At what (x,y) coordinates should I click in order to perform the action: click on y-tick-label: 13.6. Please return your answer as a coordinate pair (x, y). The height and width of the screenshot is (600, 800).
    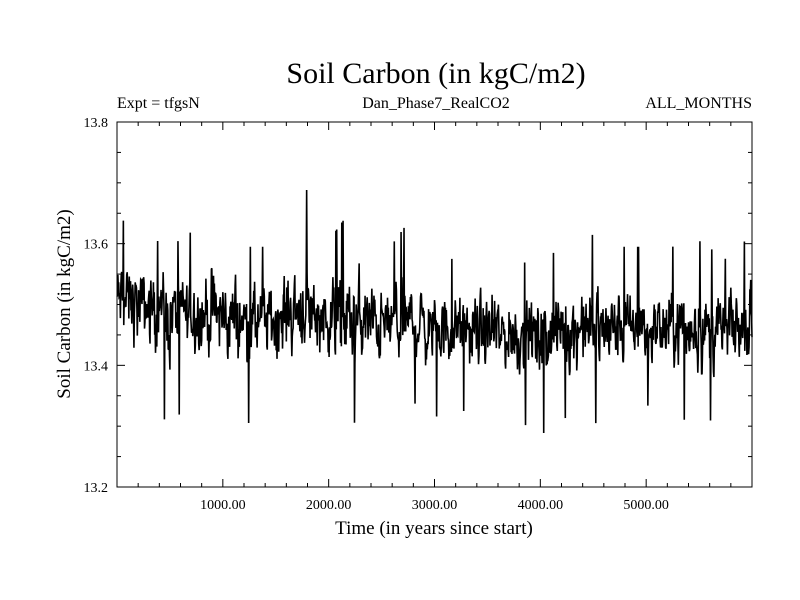
    Looking at the image, I should click on (96, 245).